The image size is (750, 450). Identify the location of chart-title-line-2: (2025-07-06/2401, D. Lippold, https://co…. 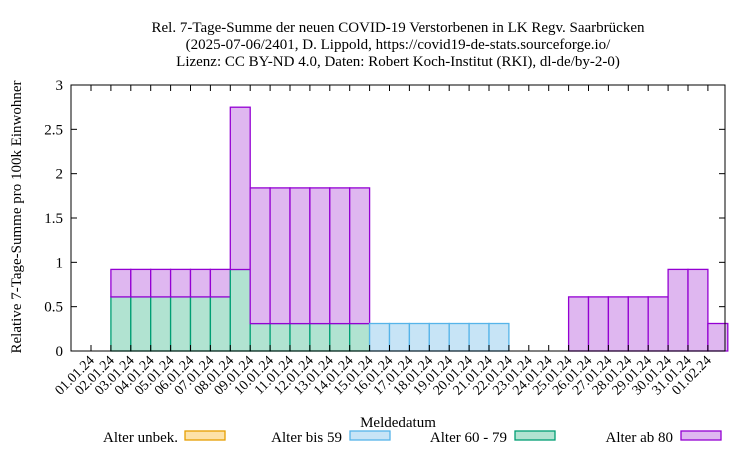
(398, 45).